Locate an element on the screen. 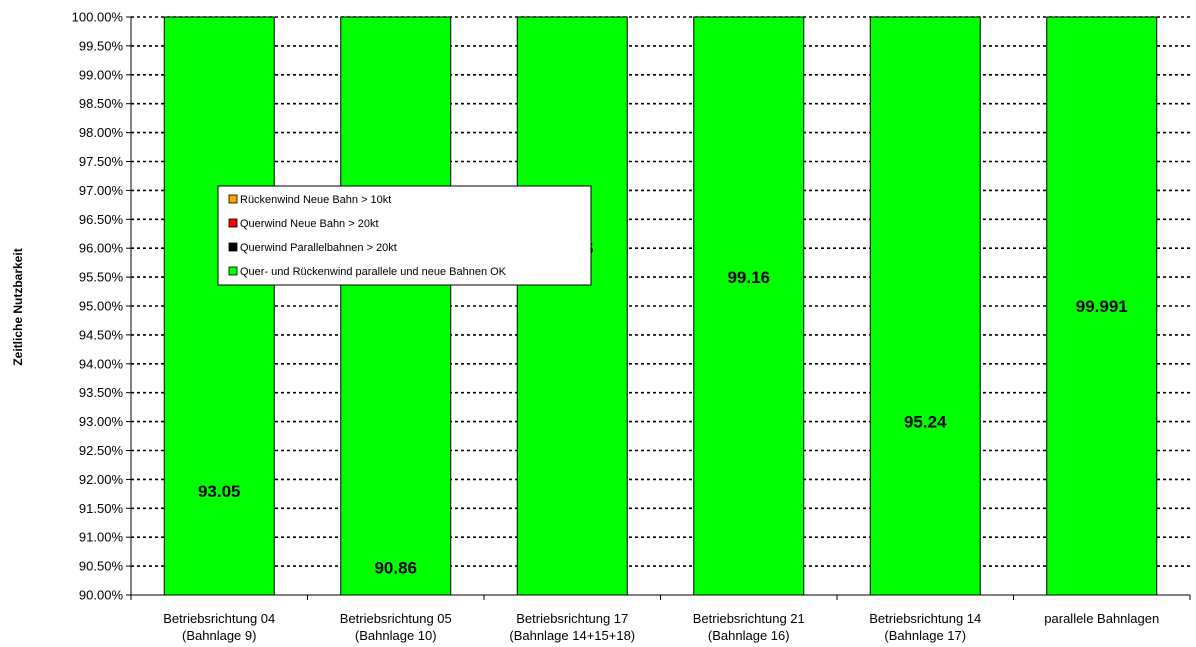 This screenshot has height=647, width=1196. y-tick-label: 95.00% is located at coordinates (101, 306).